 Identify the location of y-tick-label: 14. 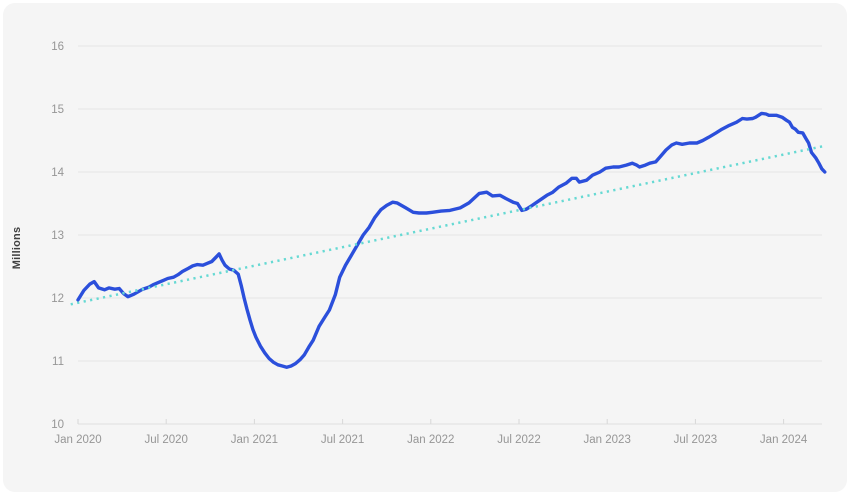
(57, 173).